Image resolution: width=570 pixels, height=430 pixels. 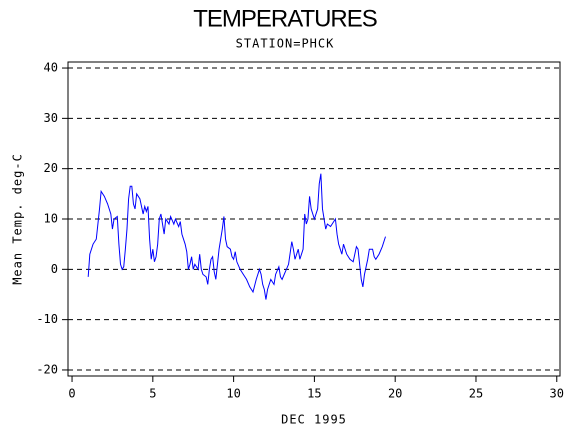 What do you see at coordinates (51, 68) in the screenshot?
I see `y-tick-label: 40` at bounding box center [51, 68].